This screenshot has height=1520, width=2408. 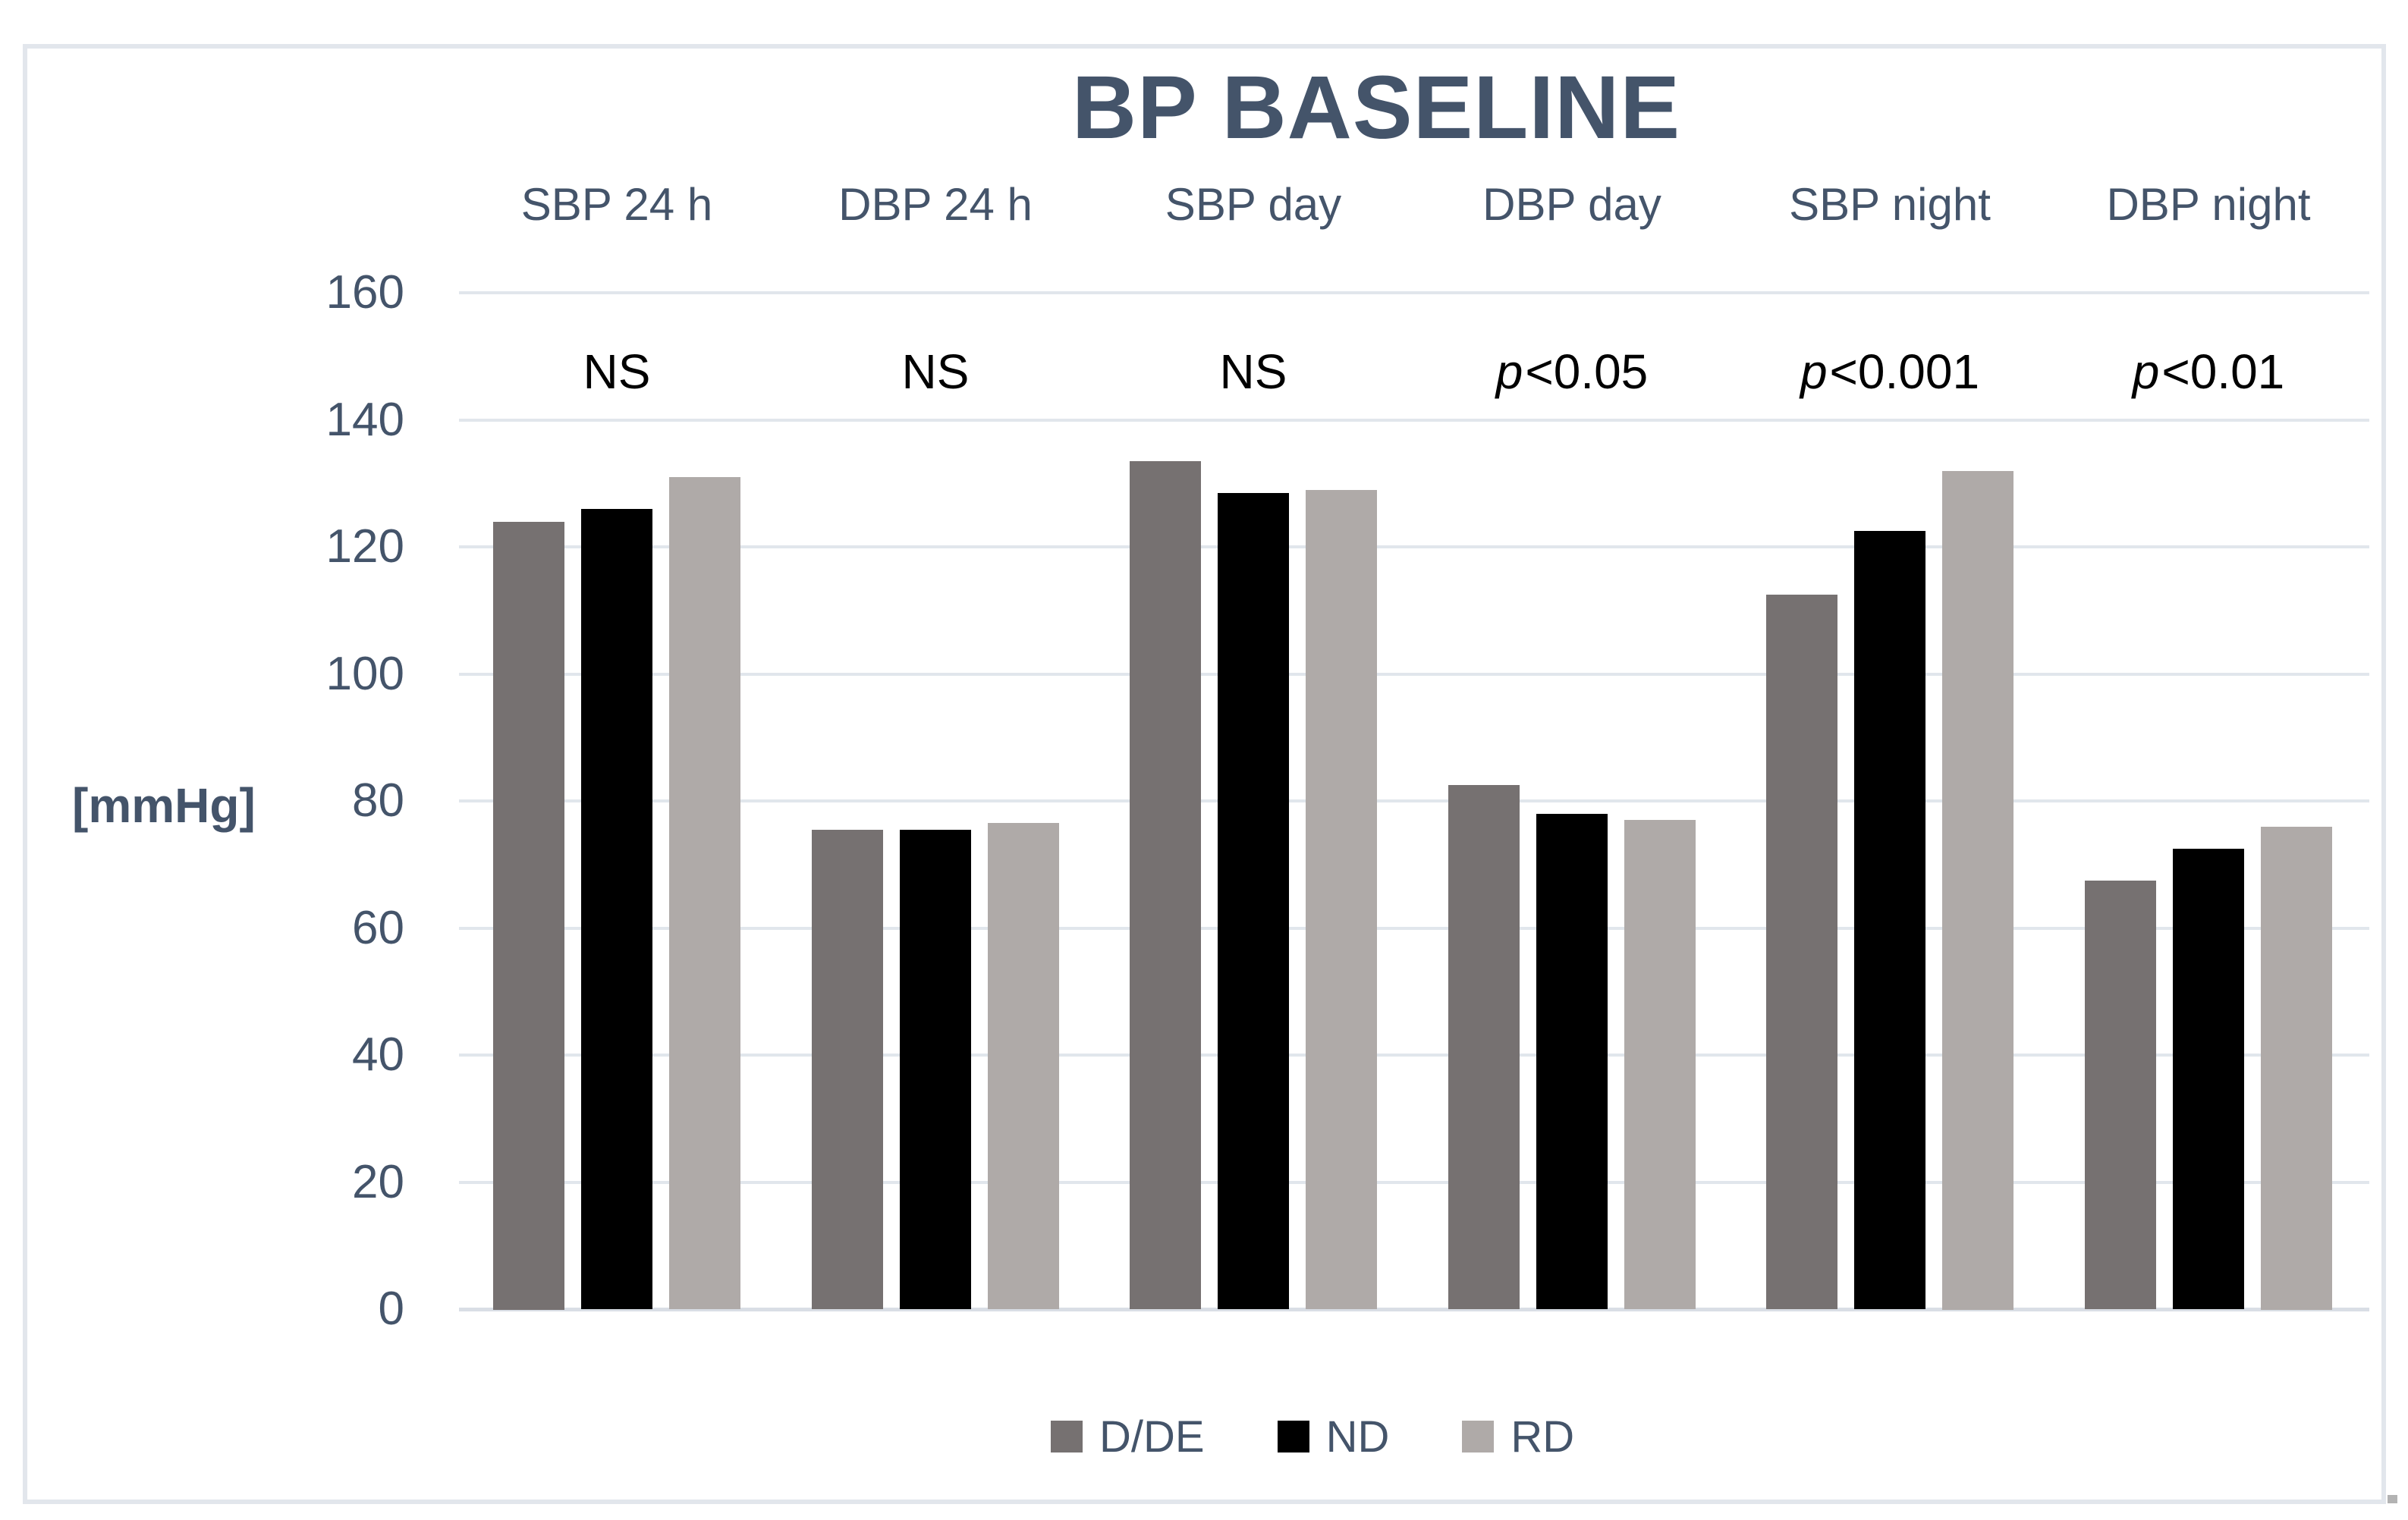 I want to click on significance-annotation-6: p<0.01, so click(x=2208, y=371).